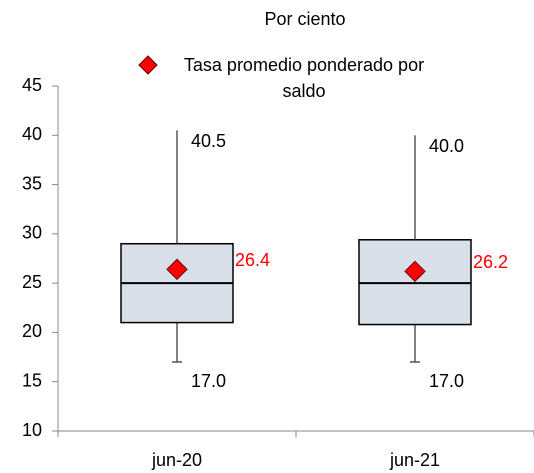  Describe the element at coordinates (32, 183) in the screenshot. I see `y-tick-label: 35` at that location.